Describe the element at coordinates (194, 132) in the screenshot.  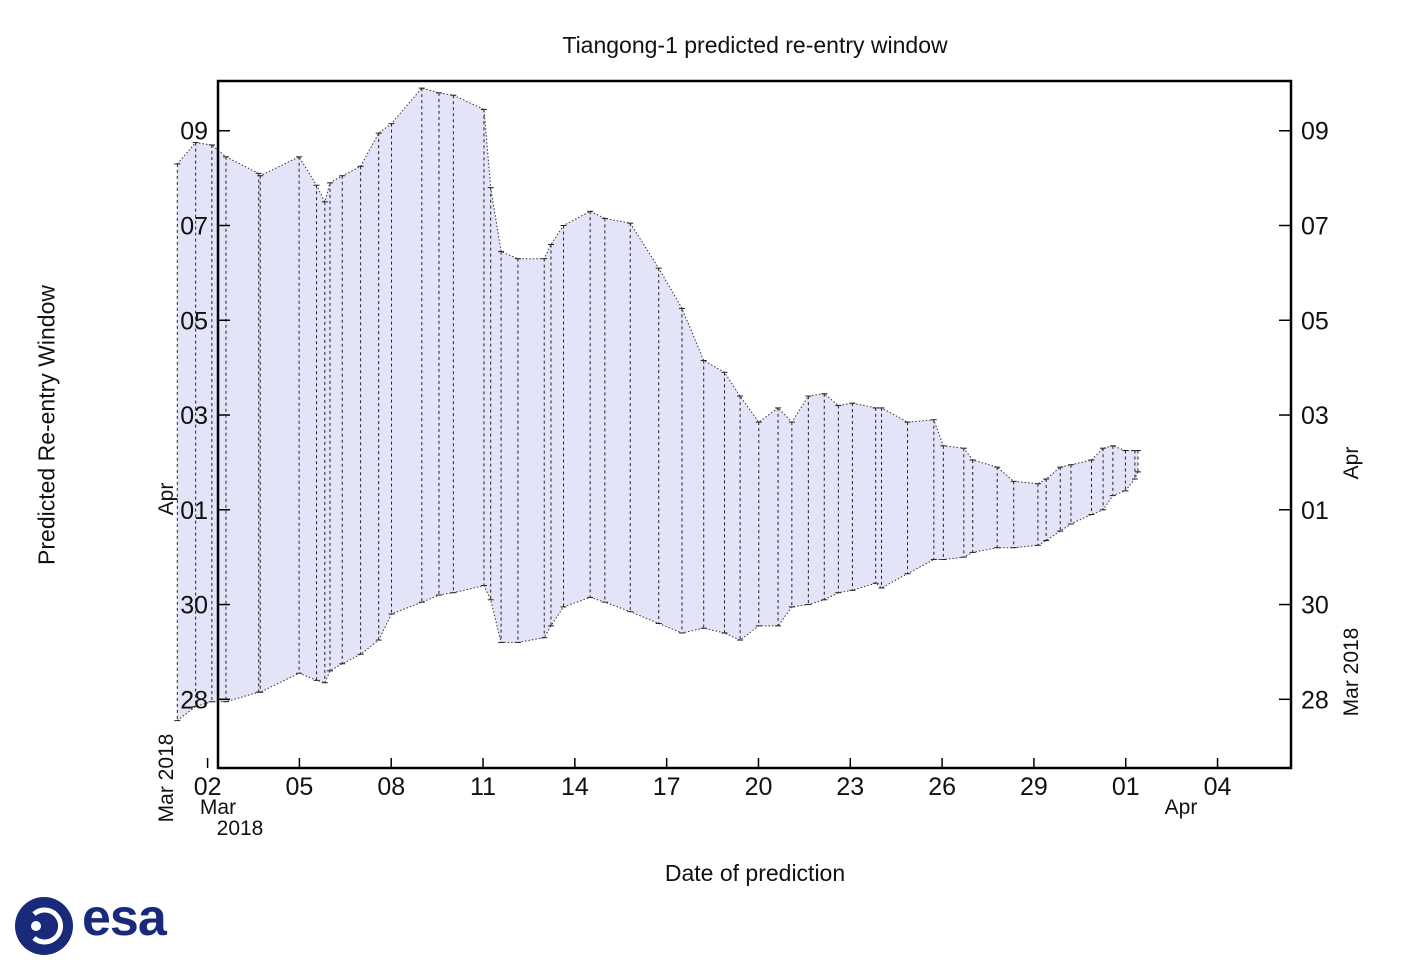
I see `y-tick-label-left: 09` at that location.